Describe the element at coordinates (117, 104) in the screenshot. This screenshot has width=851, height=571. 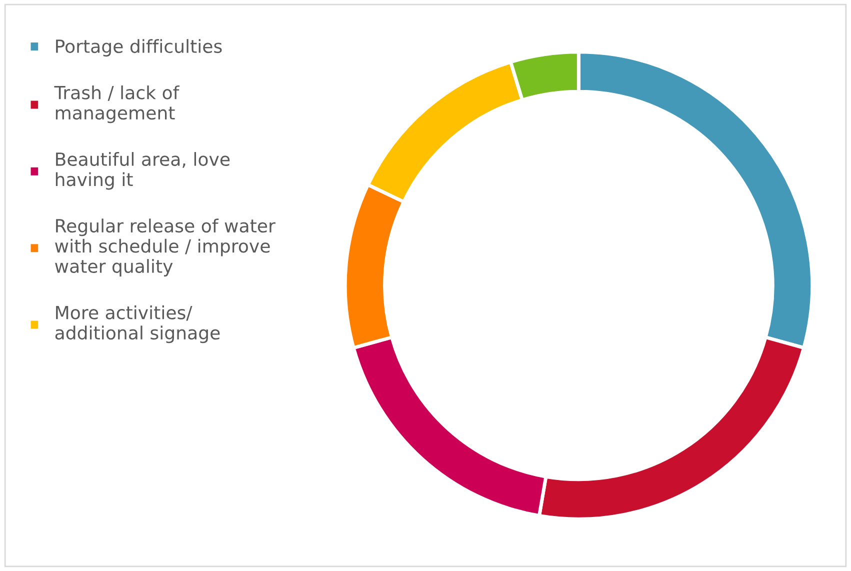
I see `legend-label: Trash / lack of management` at that location.